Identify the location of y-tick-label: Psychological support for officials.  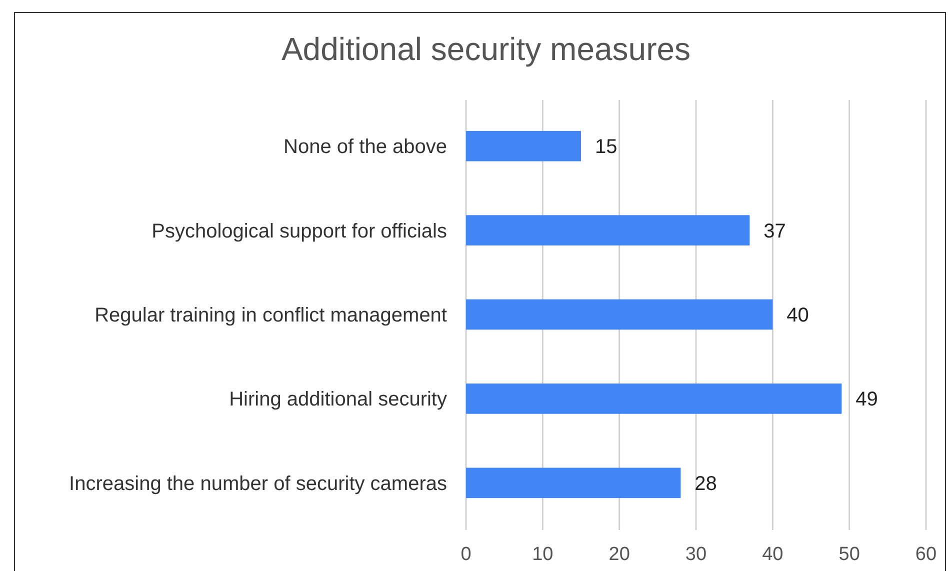
(299, 231).